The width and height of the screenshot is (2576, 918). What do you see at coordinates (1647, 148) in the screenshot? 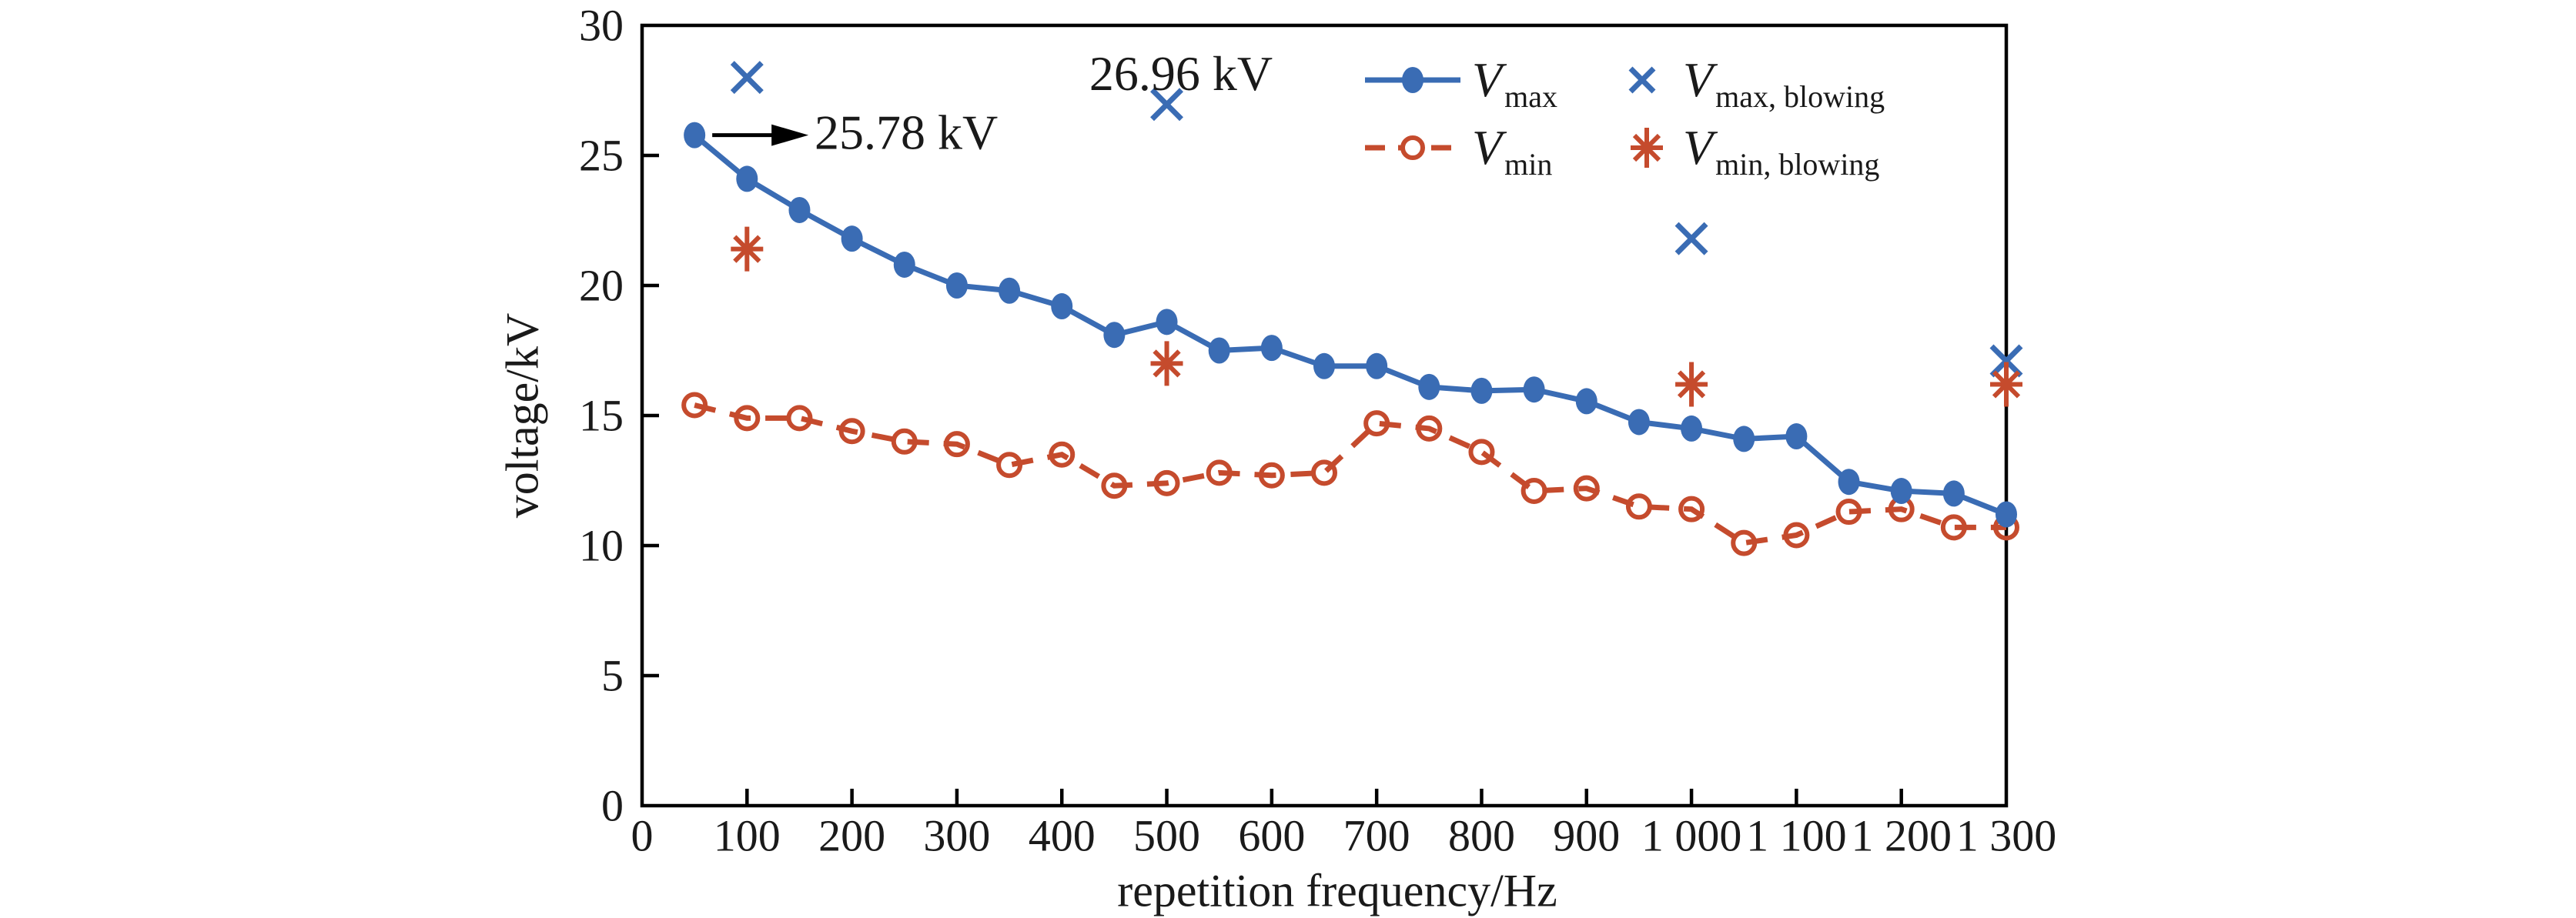
I see `asterisk-icon` at bounding box center [1647, 148].